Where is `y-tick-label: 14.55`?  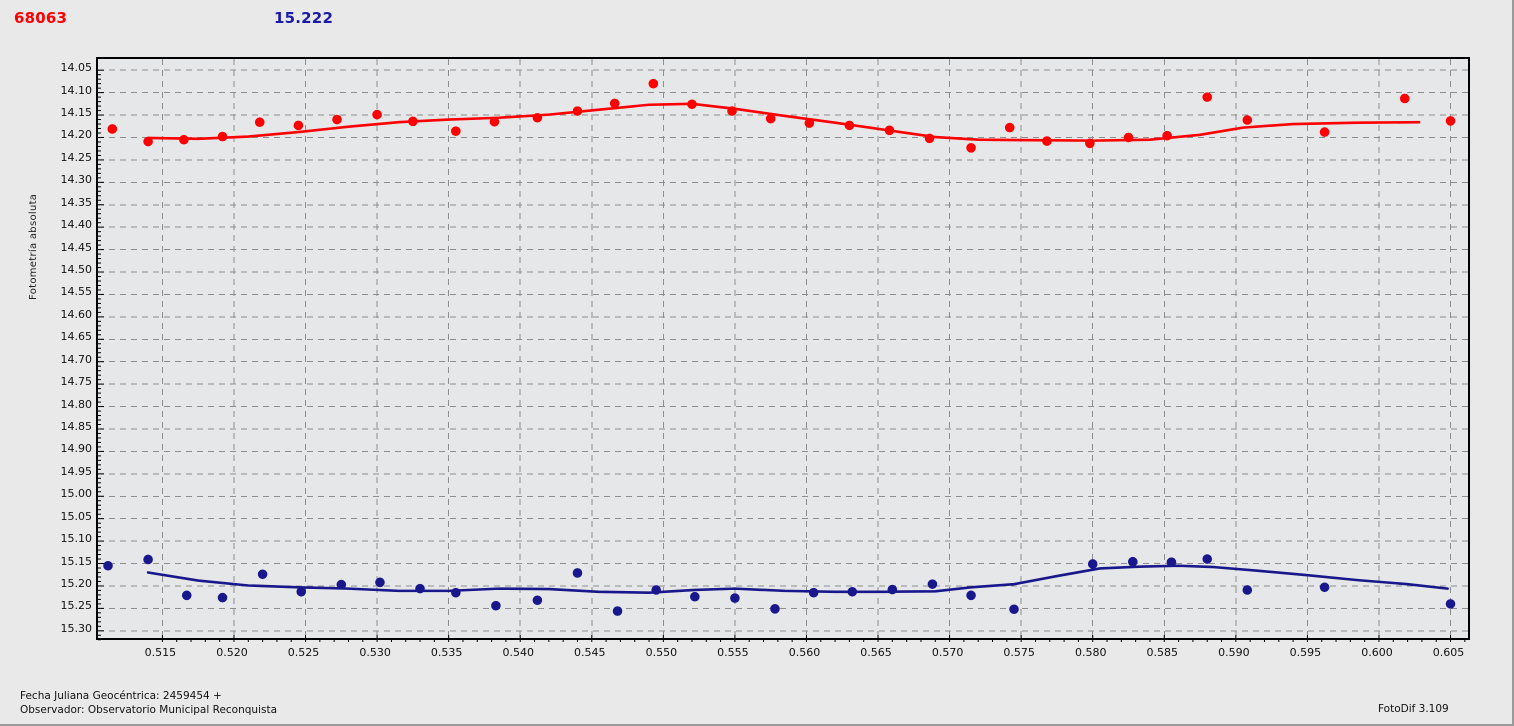
y-tick-label: 14.55 is located at coordinates (76, 292).